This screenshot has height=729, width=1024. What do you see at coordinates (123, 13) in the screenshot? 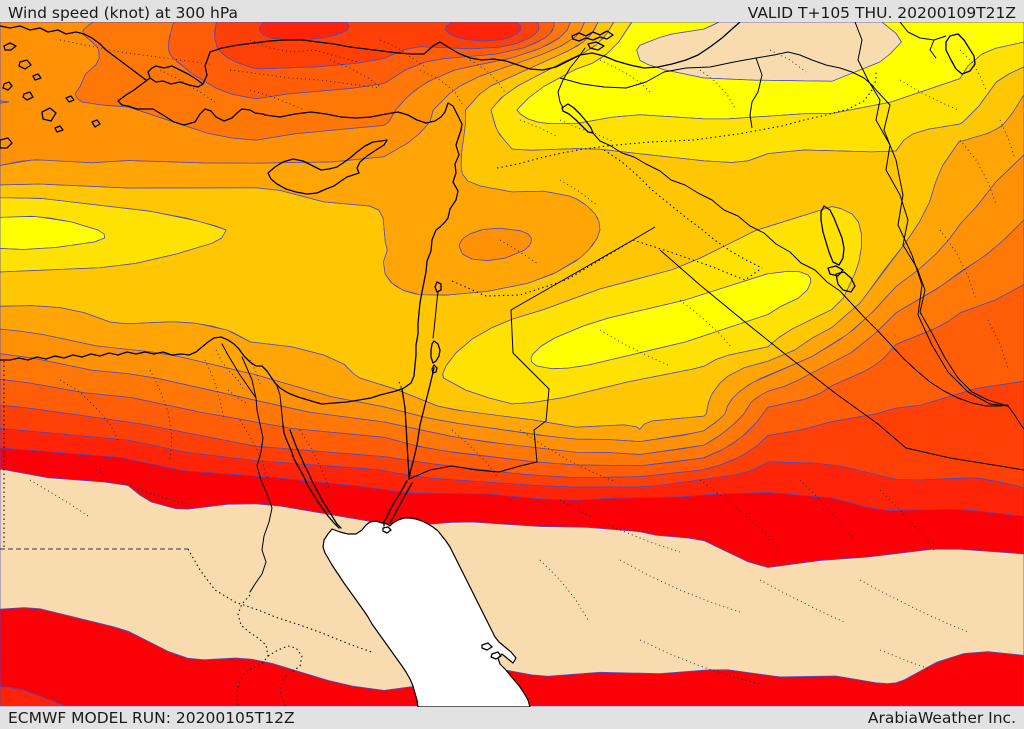
I see `map-title: Wind speed (knot) at 300 hPa` at bounding box center [123, 13].